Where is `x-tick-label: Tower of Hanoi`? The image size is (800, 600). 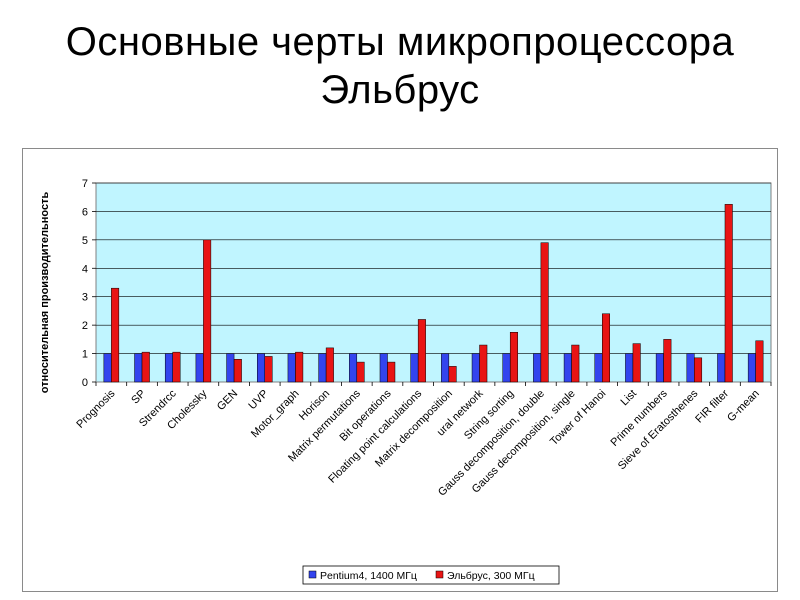
x-tick-label: Tower of Hanoi is located at coordinates (578, 418).